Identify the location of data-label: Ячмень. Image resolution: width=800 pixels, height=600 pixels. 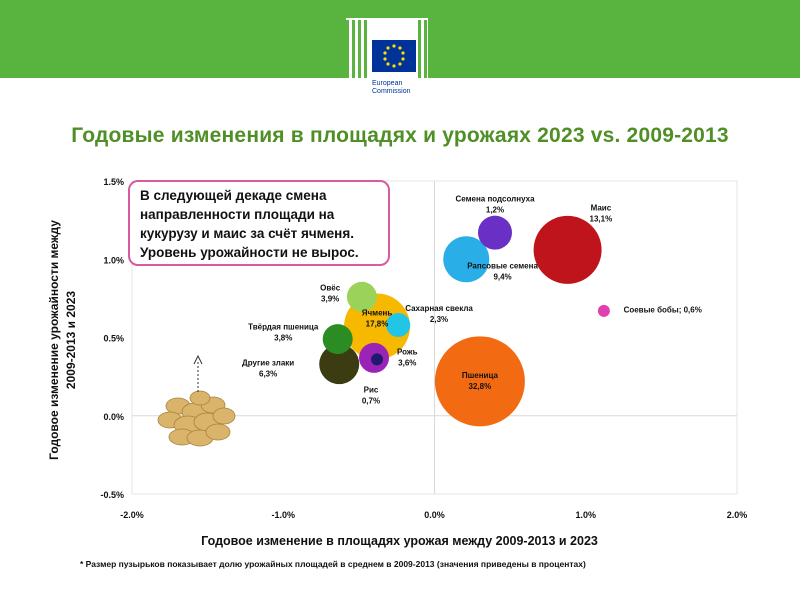
(377, 313).